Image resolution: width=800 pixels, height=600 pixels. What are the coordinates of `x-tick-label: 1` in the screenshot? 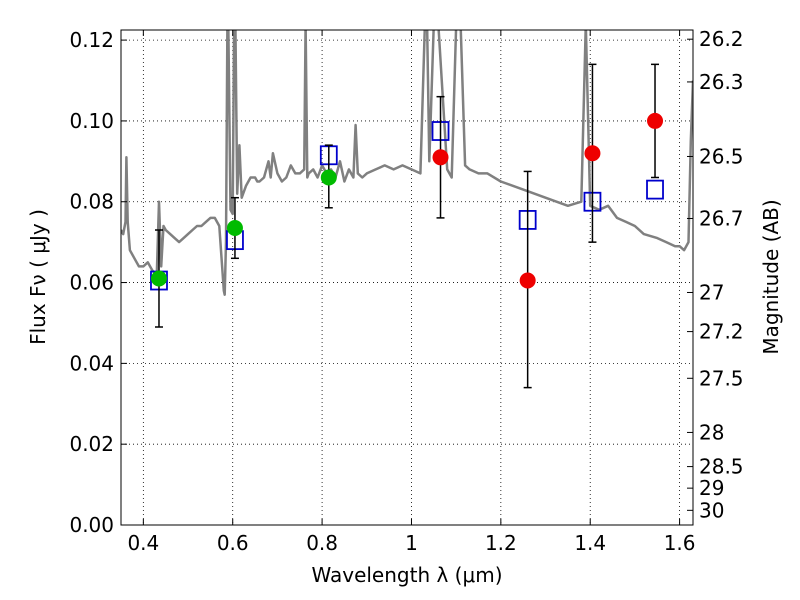 It's located at (411, 543).